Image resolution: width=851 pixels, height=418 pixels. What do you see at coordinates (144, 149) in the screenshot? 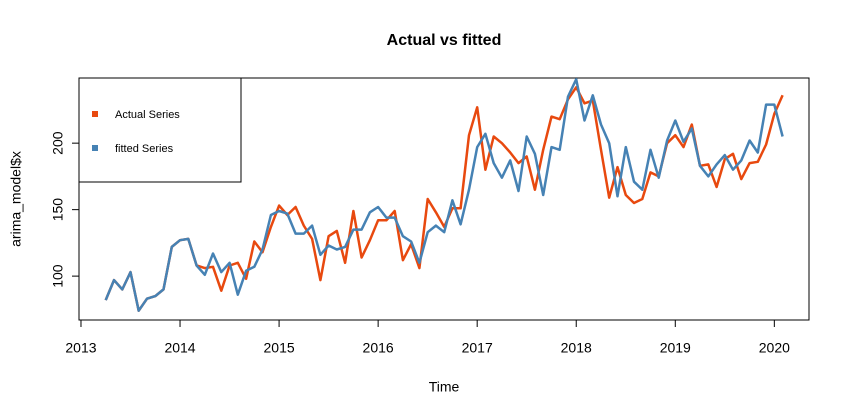
I see `legend-label: fitted Series` at bounding box center [144, 149].